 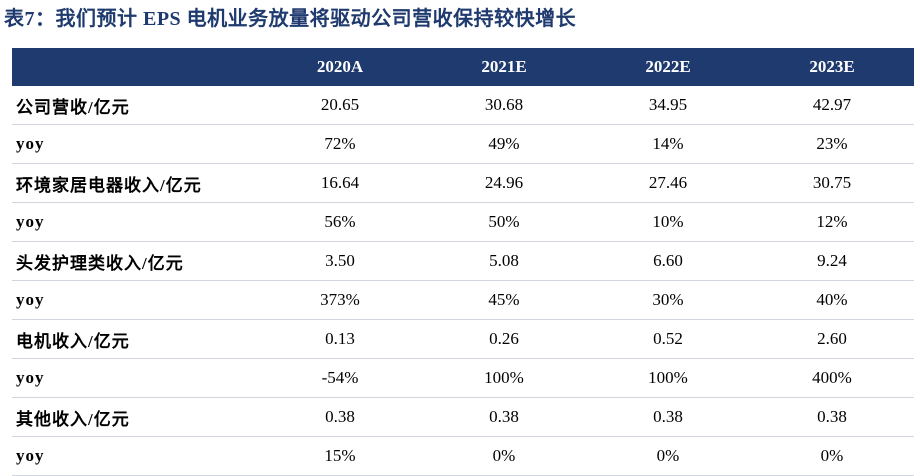 I want to click on table-cell: 23%, so click(x=832, y=144).